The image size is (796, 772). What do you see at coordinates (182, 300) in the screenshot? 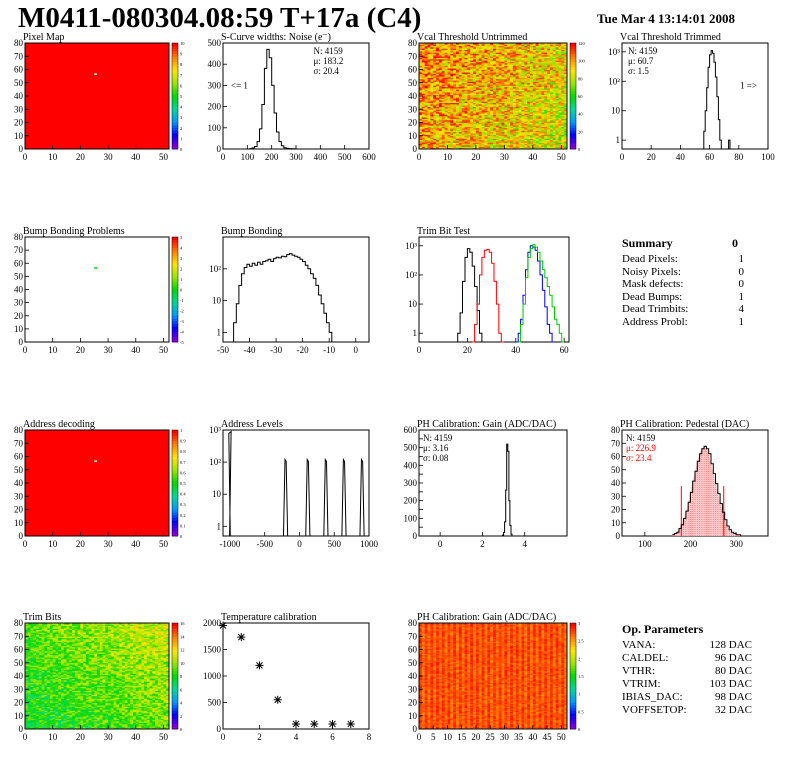
I see `palette-tick-label: -1` at bounding box center [182, 300].